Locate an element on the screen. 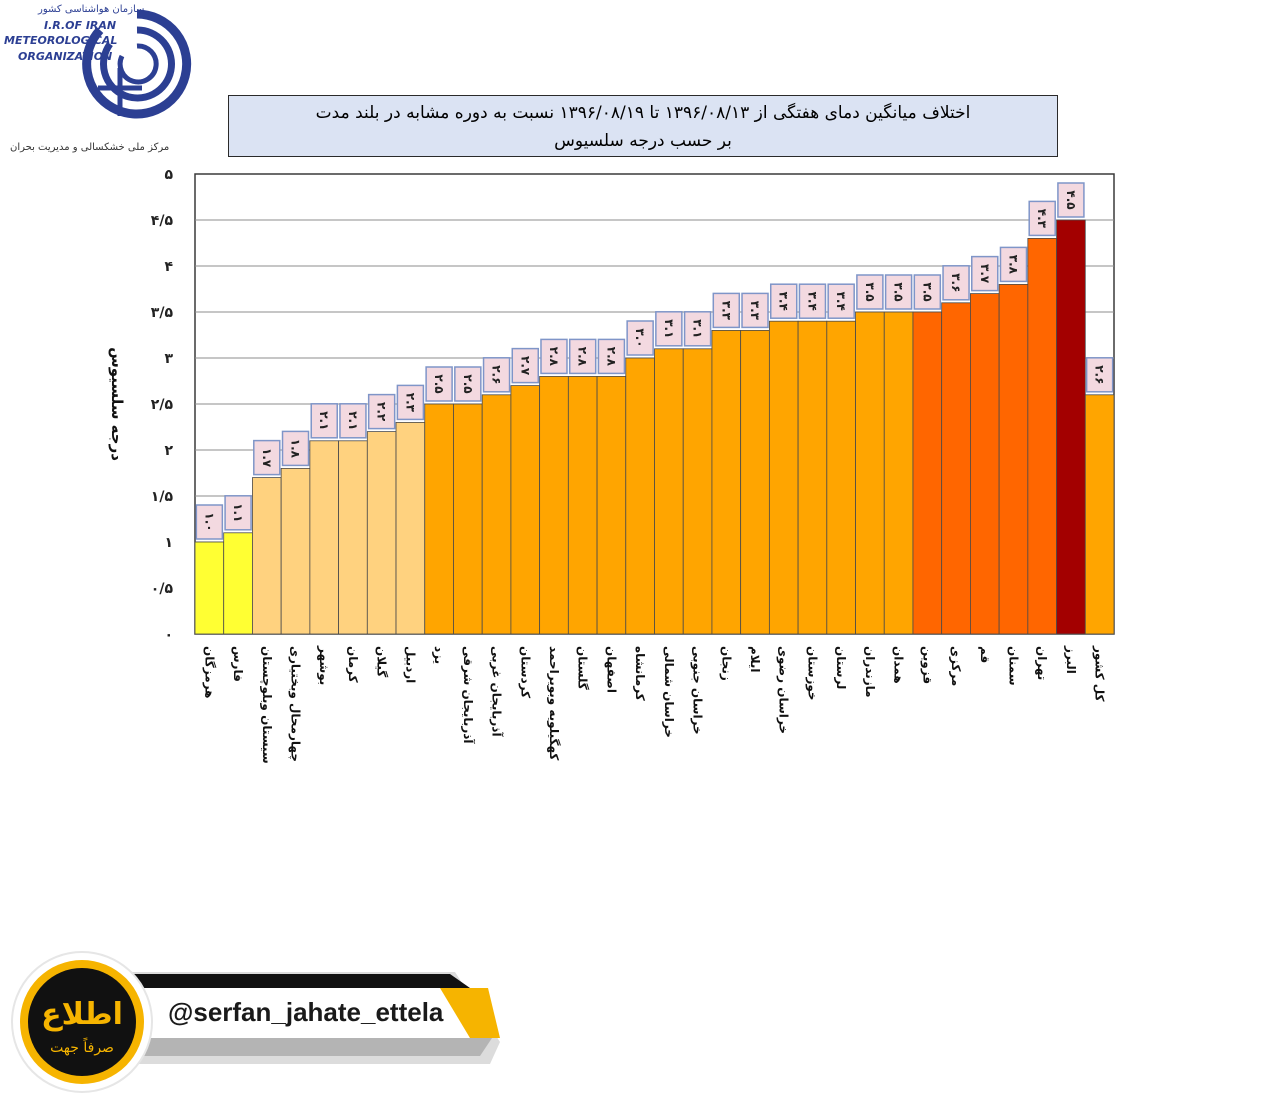 This screenshot has height=1105, width=1280. x-tick-label: خراسان شمالی is located at coordinates (669, 692).